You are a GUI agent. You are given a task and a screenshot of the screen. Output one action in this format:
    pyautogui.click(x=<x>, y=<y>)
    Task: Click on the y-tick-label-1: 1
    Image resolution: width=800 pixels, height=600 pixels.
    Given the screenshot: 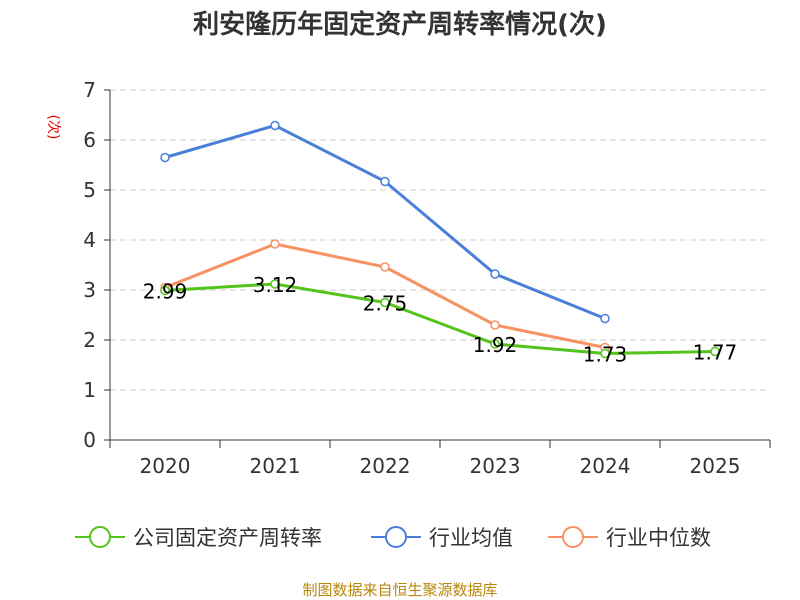 What is the action you would take?
    pyautogui.click(x=89, y=390)
    